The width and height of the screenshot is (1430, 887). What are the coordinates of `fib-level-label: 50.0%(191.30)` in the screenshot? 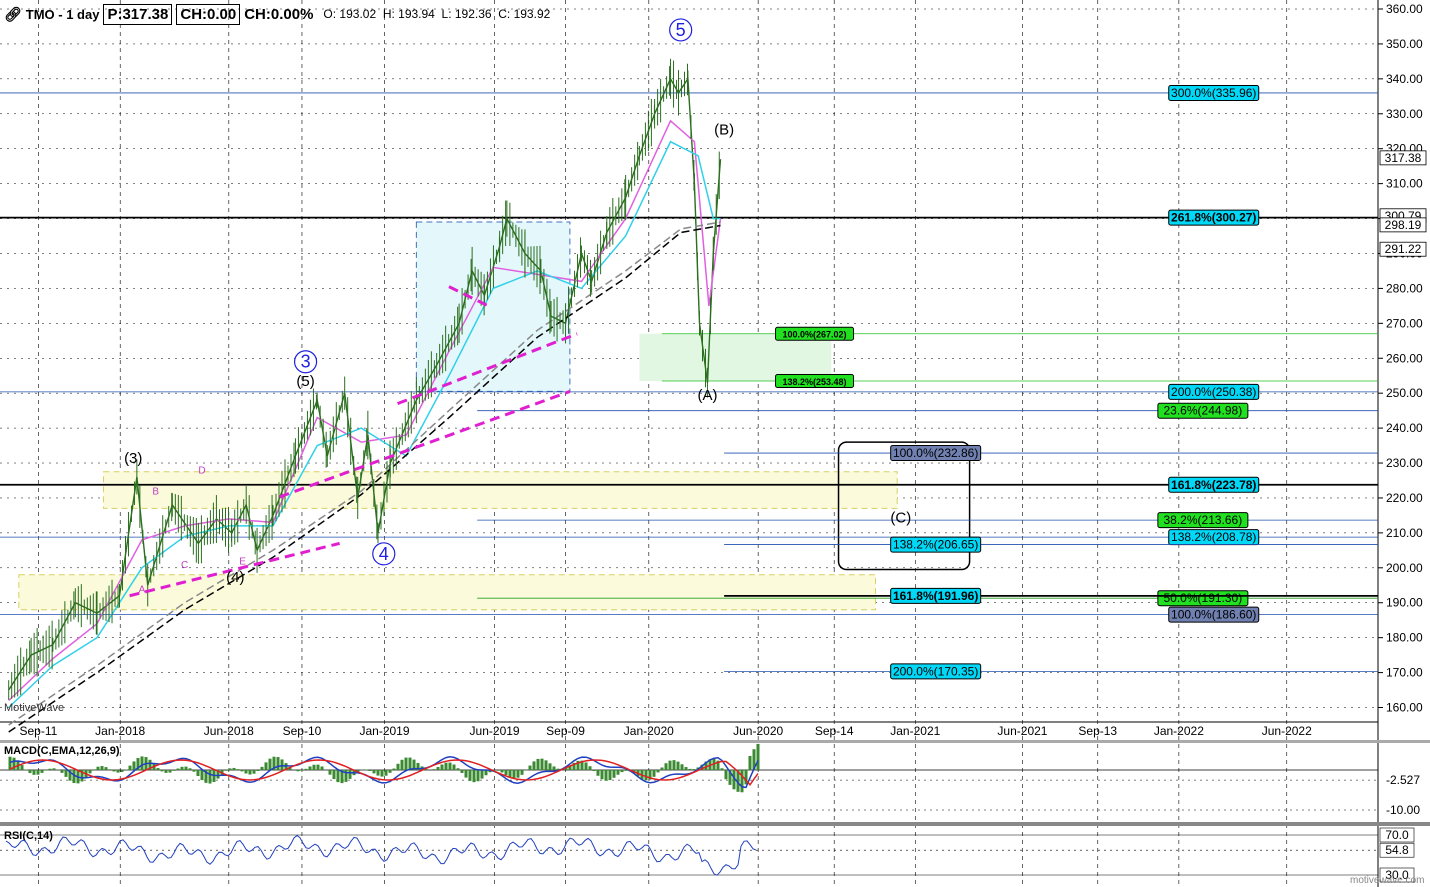 It's located at (1203, 598).